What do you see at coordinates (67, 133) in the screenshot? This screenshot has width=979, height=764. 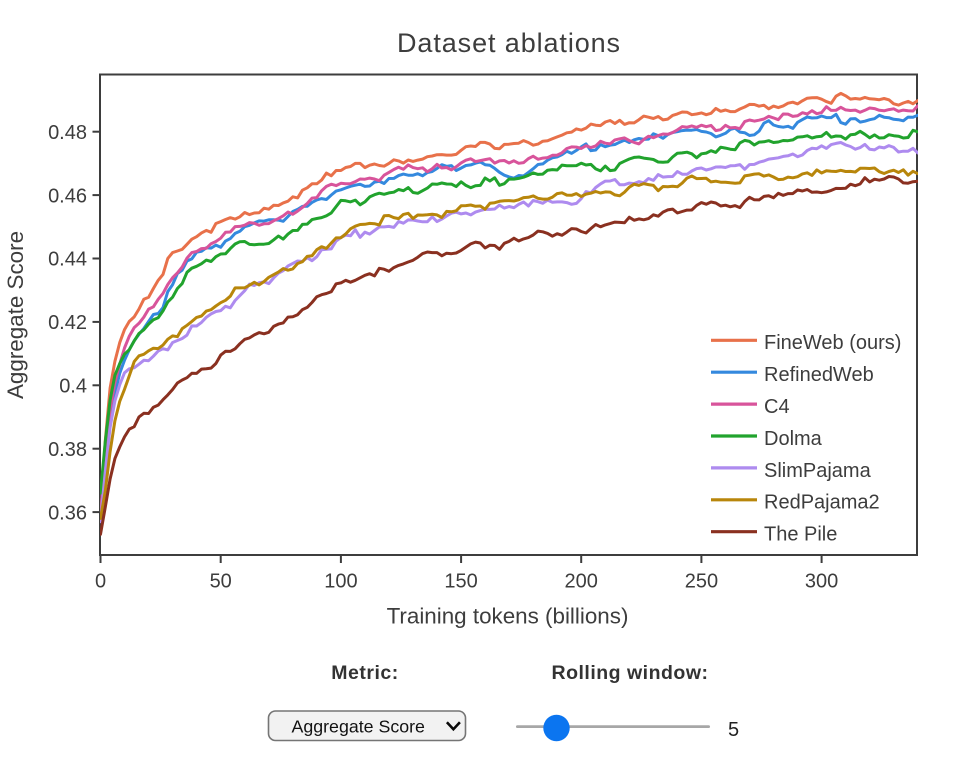 I see `svg-text: 0.48` at bounding box center [67, 133].